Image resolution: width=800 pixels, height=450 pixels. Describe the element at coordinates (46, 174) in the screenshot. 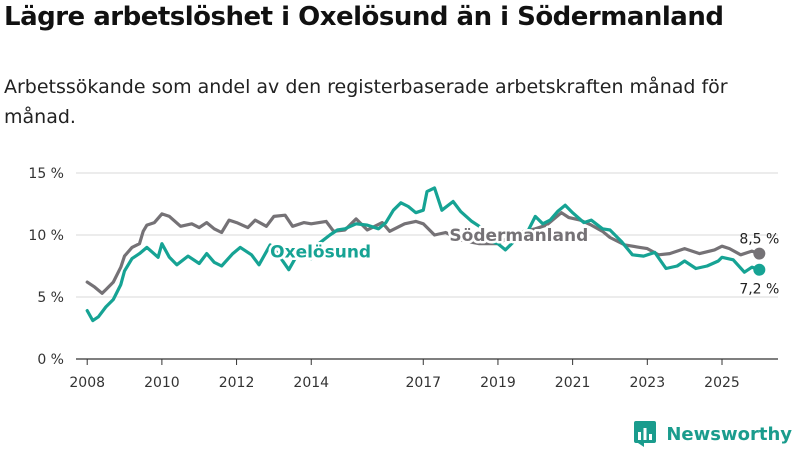

I see `y-tick-label: 15 %` at that location.